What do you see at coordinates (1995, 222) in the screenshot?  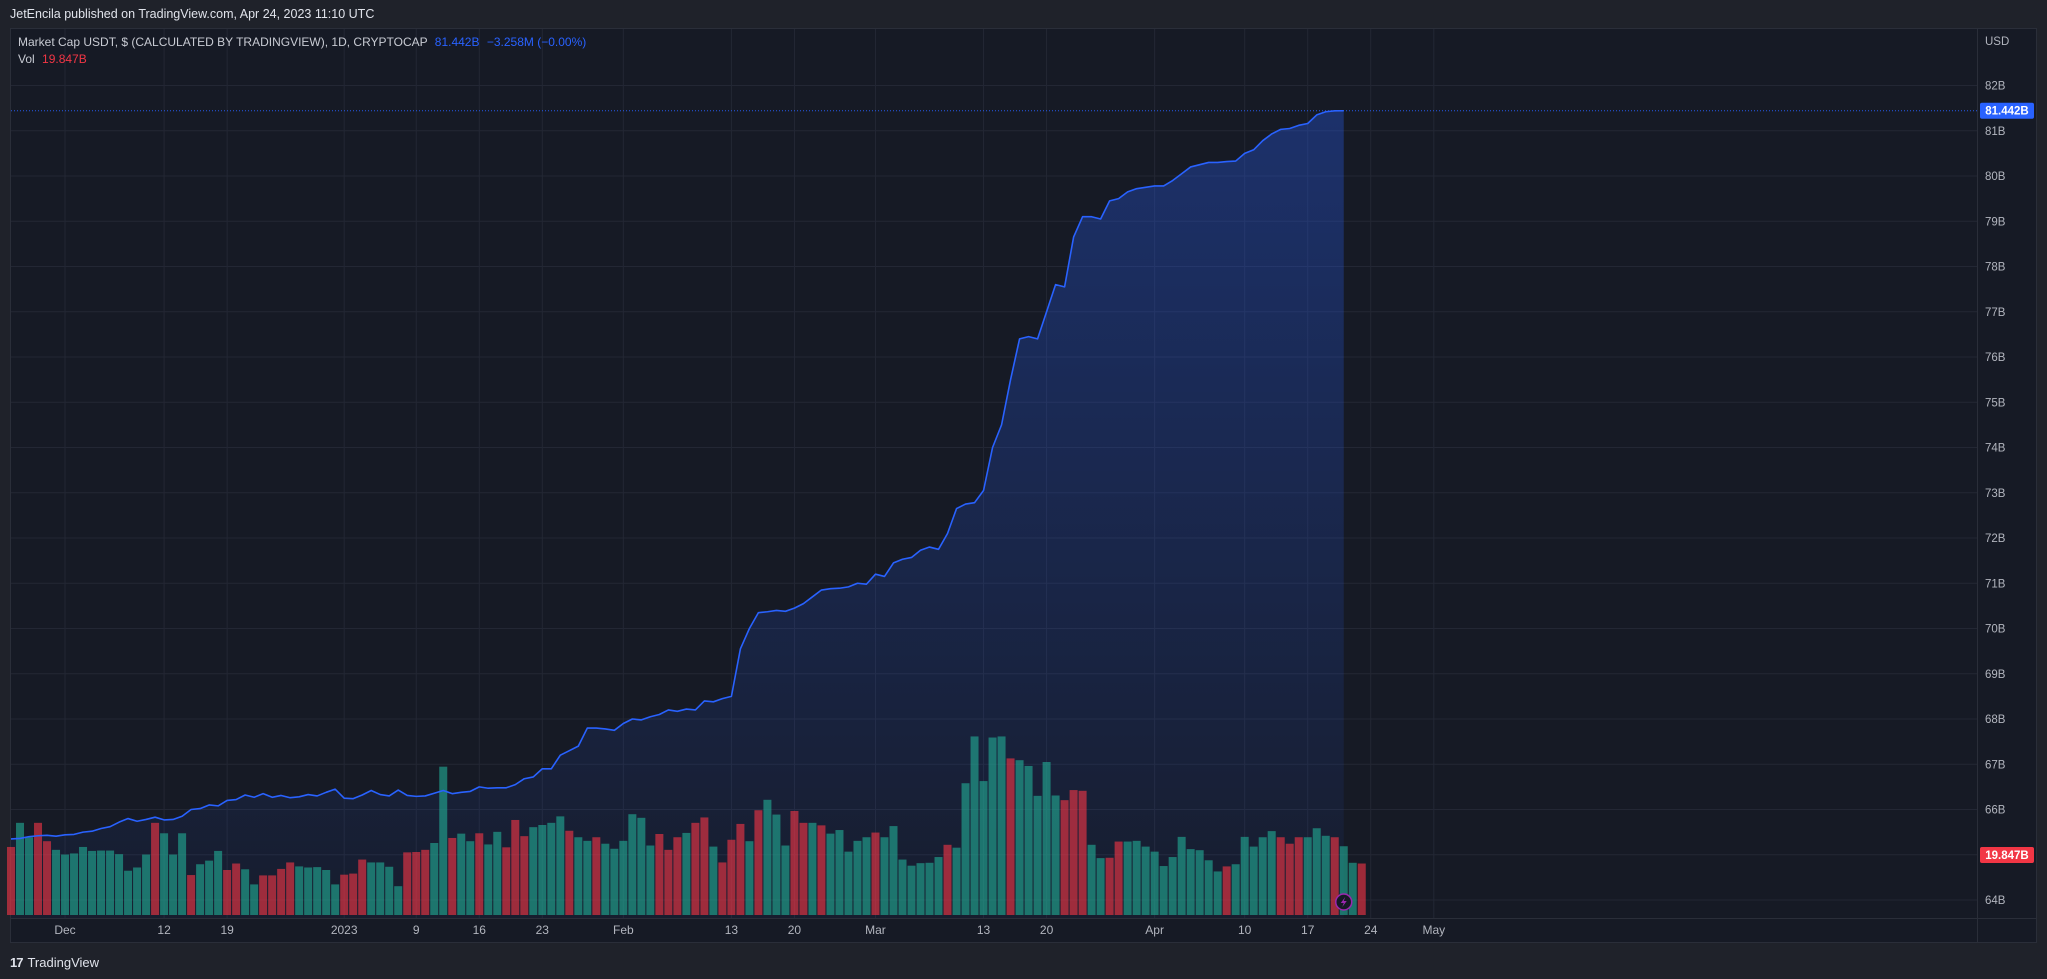 I see `y-tick-label: 79B` at bounding box center [1995, 222].